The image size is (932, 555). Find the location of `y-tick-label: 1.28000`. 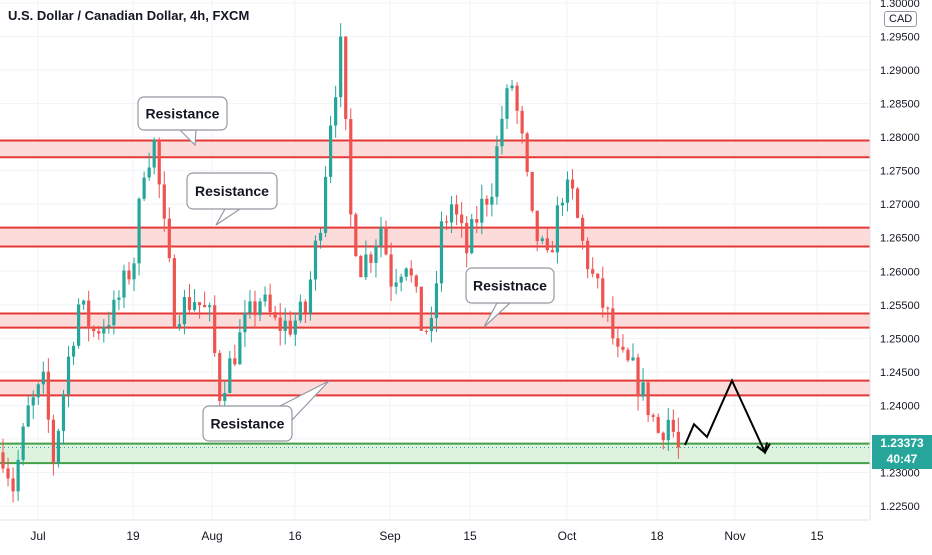

y-tick-label: 1.28000 is located at coordinates (900, 138).